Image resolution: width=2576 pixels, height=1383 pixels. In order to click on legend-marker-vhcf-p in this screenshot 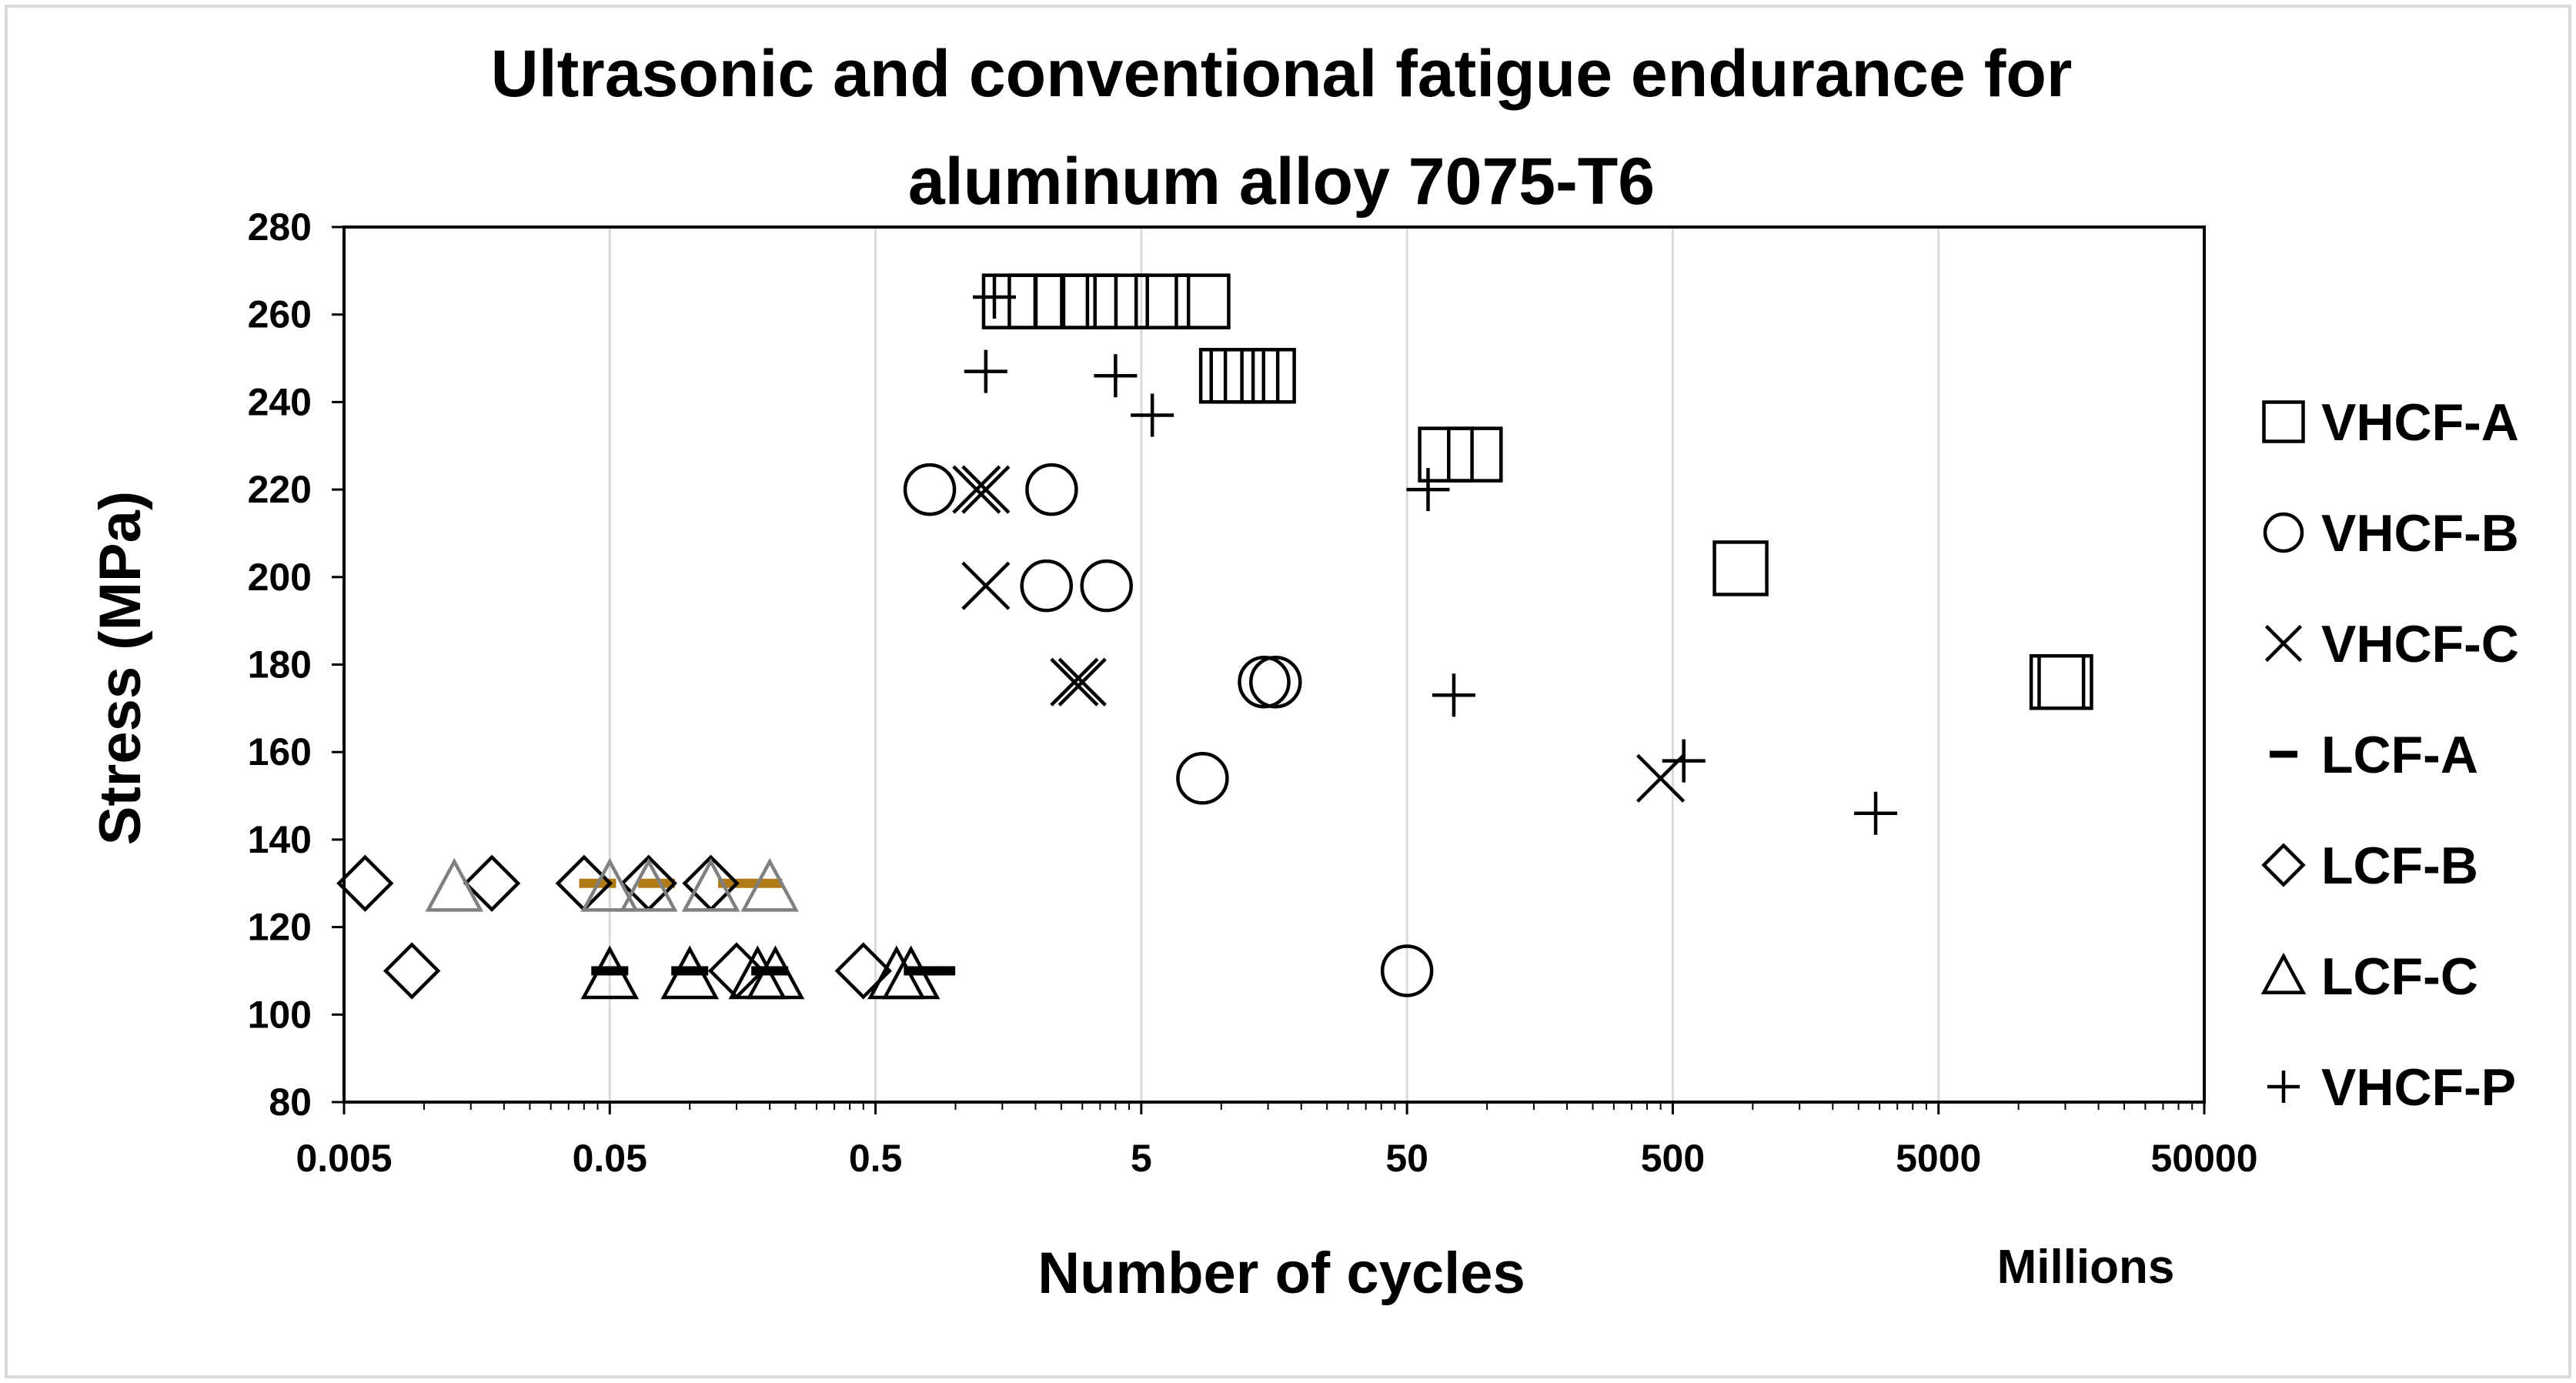, I will do `click(2283, 1087)`.